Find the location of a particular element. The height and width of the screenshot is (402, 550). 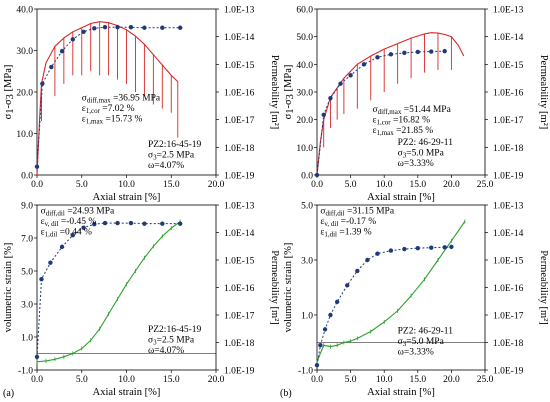

series-line is located at coordinates (380, 113).